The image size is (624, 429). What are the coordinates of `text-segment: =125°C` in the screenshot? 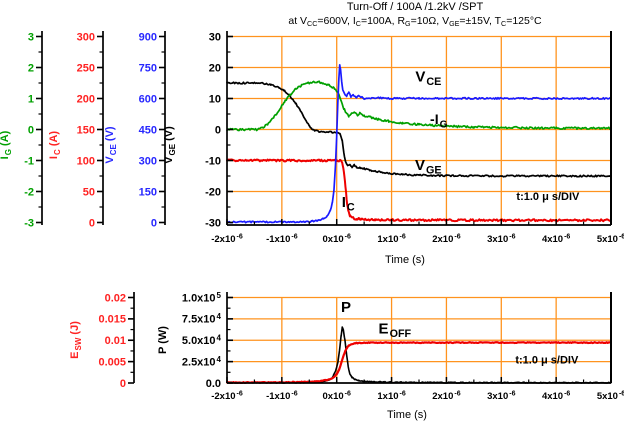 It's located at (524, 21).